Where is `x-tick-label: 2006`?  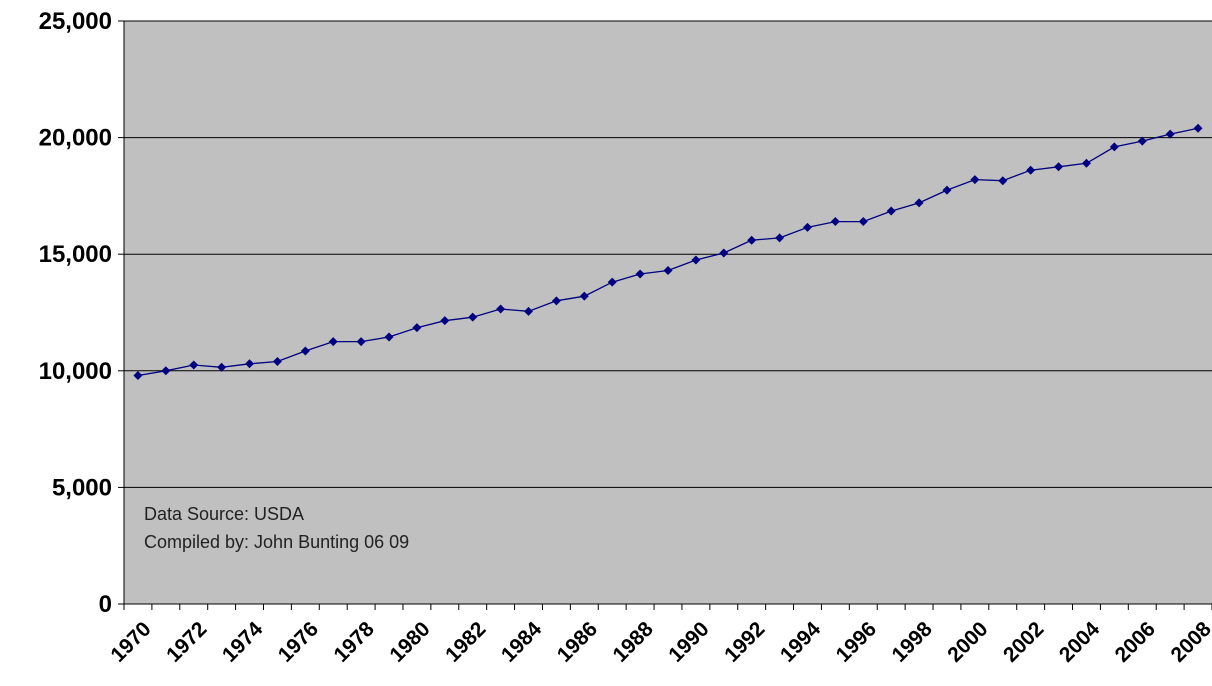 x-tick-label: 2006 is located at coordinates (1135, 641).